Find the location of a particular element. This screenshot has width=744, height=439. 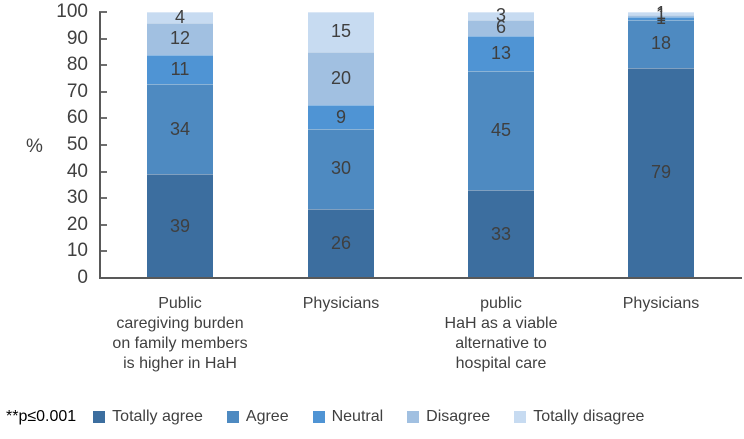

x-category-label-line: alternative to is located at coordinates (501, 343).